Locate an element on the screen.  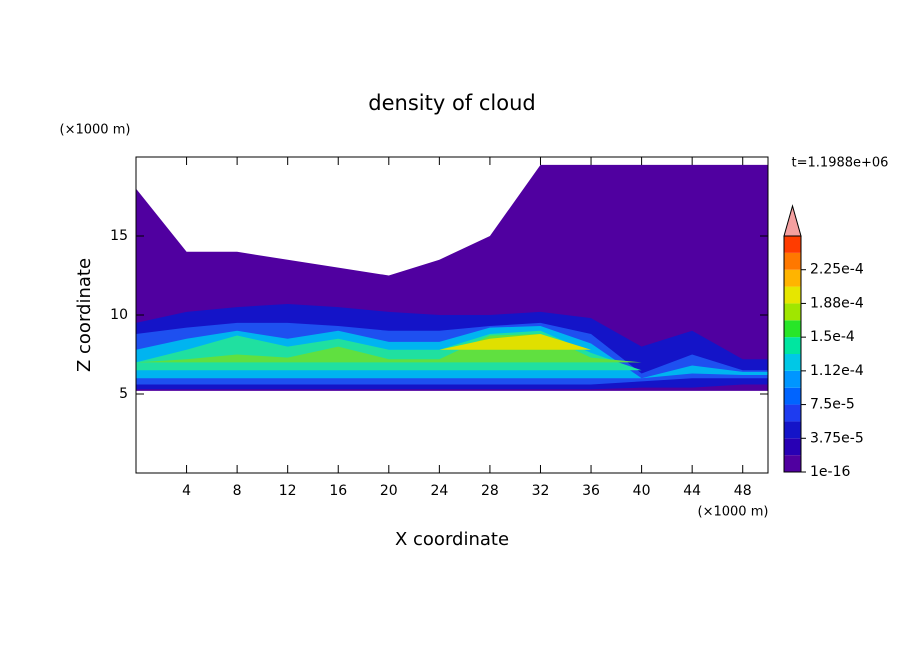
x-tick-label: 8 is located at coordinates (237, 491).